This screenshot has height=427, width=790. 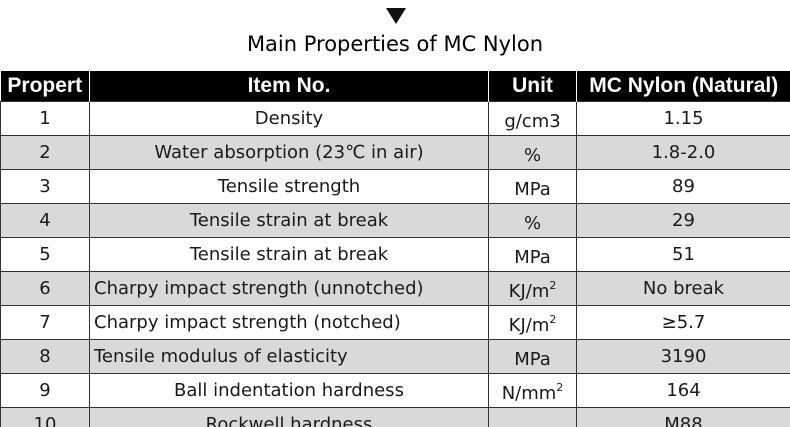 What do you see at coordinates (289, 118) in the screenshot?
I see `row-item: Density` at bounding box center [289, 118].